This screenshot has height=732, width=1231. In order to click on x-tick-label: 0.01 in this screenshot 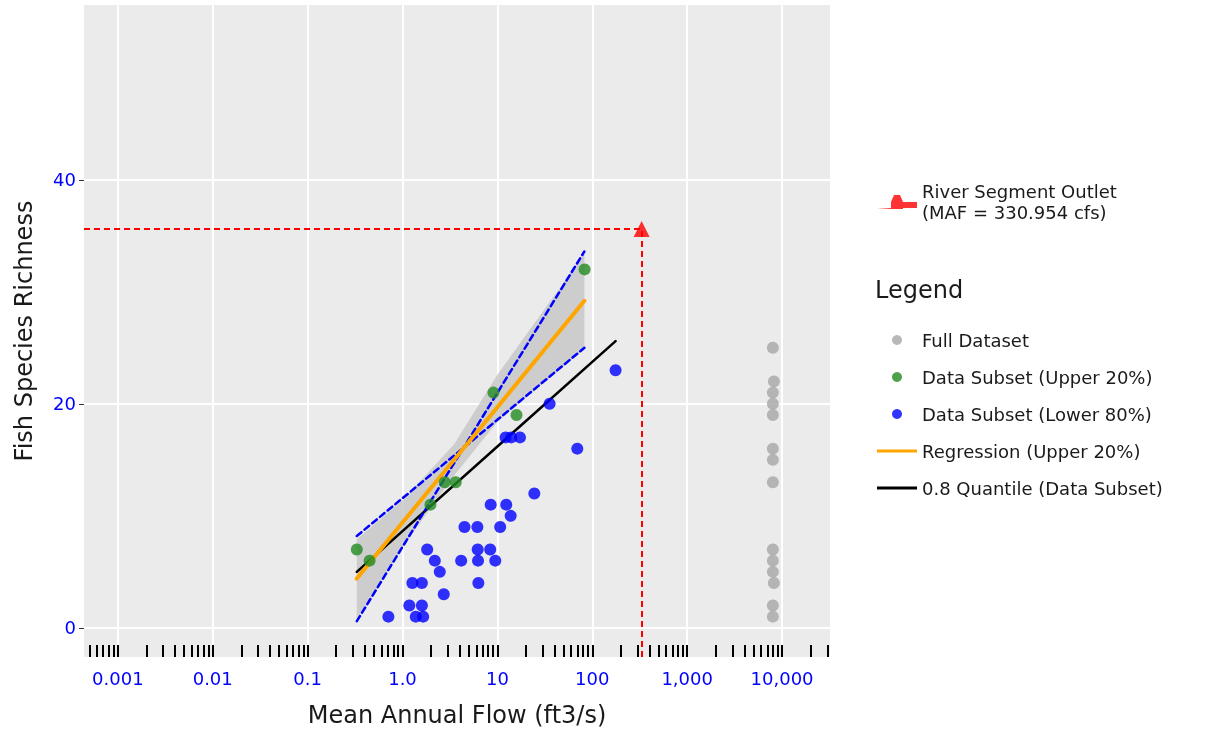, I will do `click(212, 678)`.